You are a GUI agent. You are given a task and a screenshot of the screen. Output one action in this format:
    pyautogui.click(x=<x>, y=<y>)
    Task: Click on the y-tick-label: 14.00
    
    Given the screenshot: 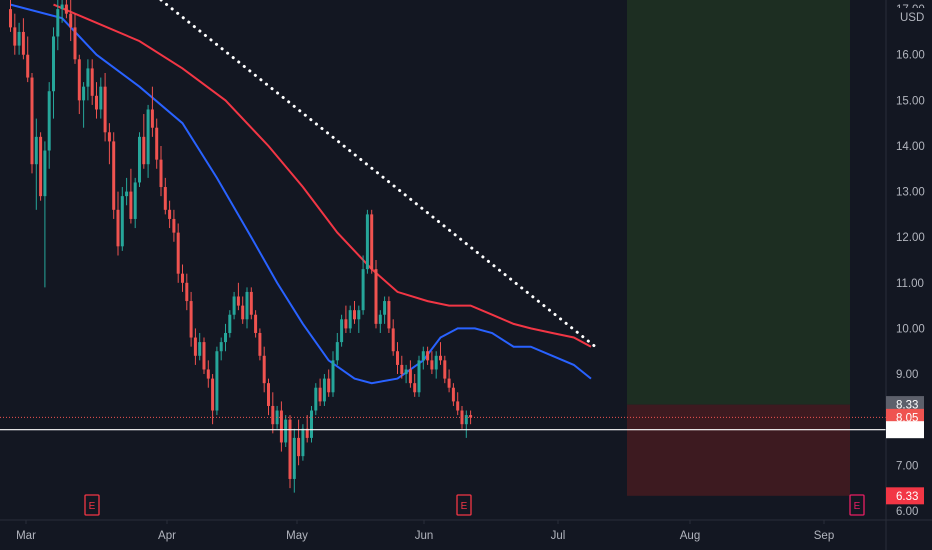 What is the action you would take?
    pyautogui.click(x=910, y=147)
    